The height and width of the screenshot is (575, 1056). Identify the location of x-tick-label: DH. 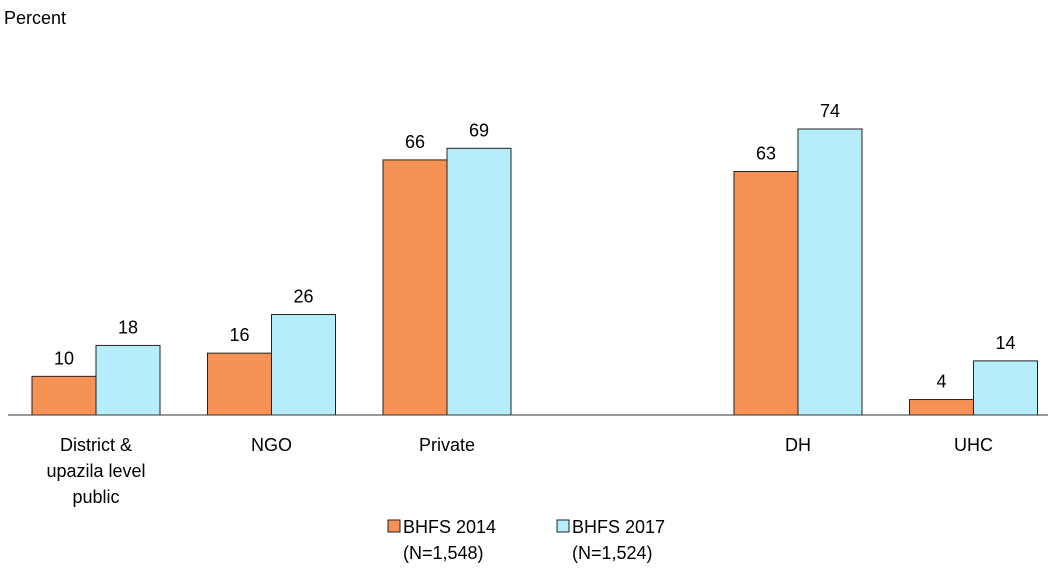
(798, 445).